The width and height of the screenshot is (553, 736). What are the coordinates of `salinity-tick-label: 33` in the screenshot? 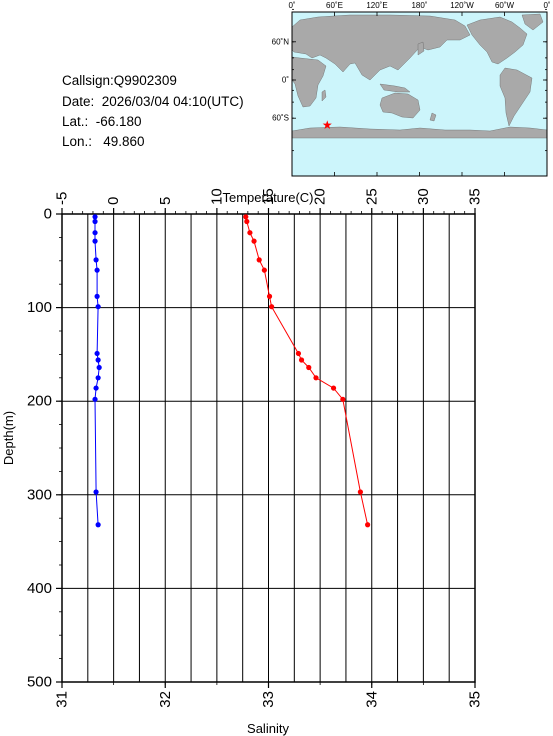 It's located at (268, 699).